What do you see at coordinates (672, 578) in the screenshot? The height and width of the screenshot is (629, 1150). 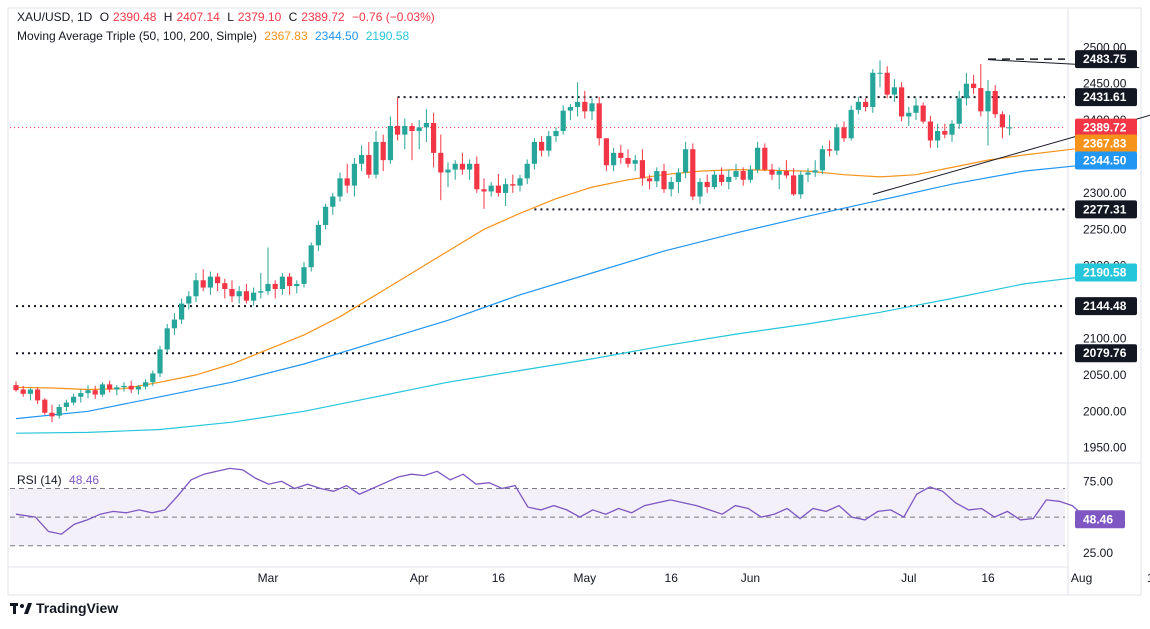 I see `x-tick-label: 16` at bounding box center [672, 578].